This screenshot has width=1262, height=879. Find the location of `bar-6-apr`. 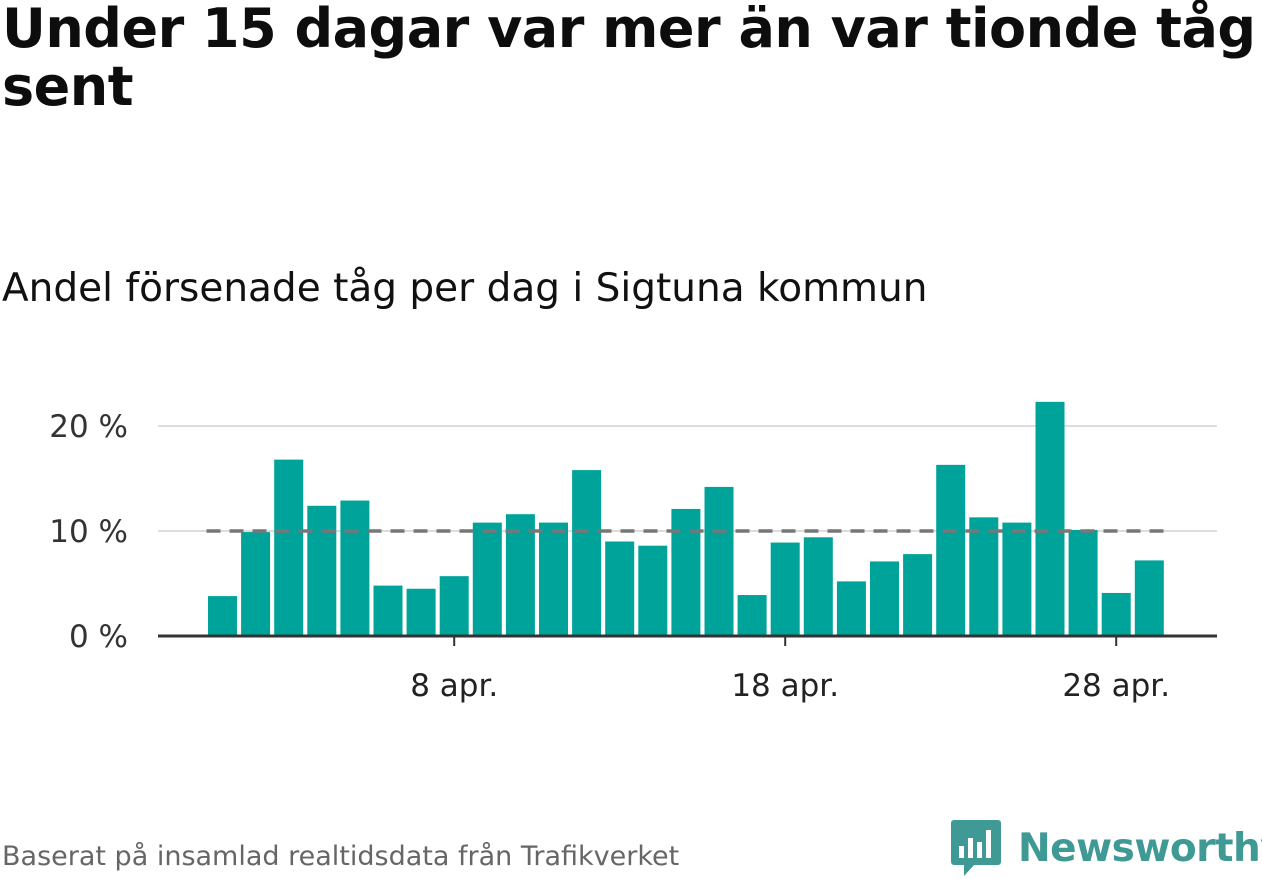

bar-6-apr is located at coordinates (388, 610).